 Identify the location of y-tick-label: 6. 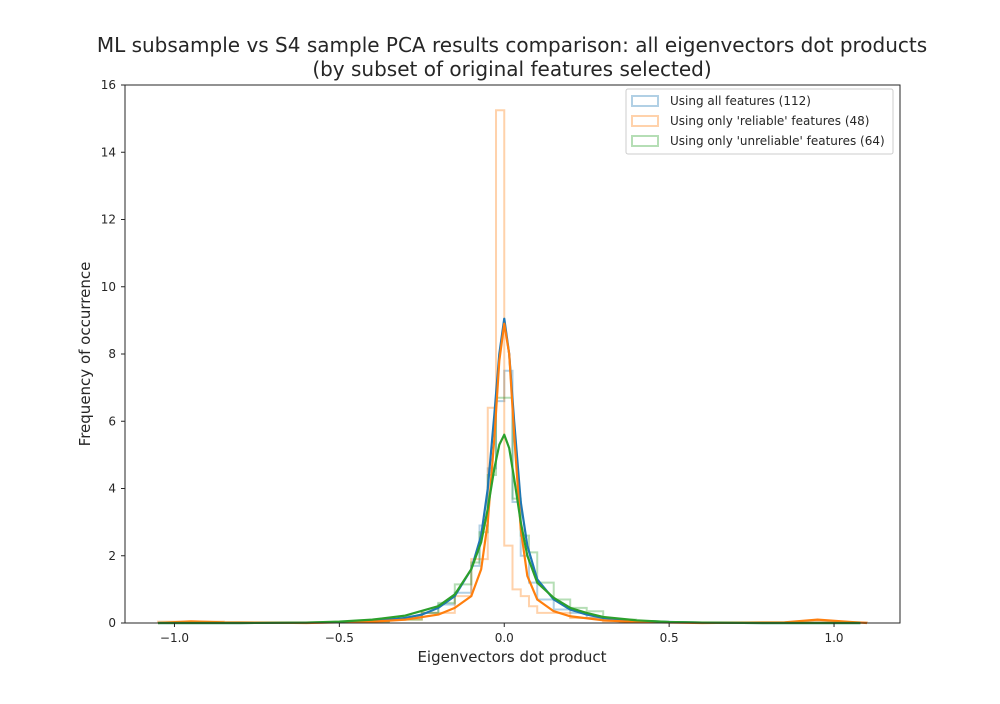
(112, 421).